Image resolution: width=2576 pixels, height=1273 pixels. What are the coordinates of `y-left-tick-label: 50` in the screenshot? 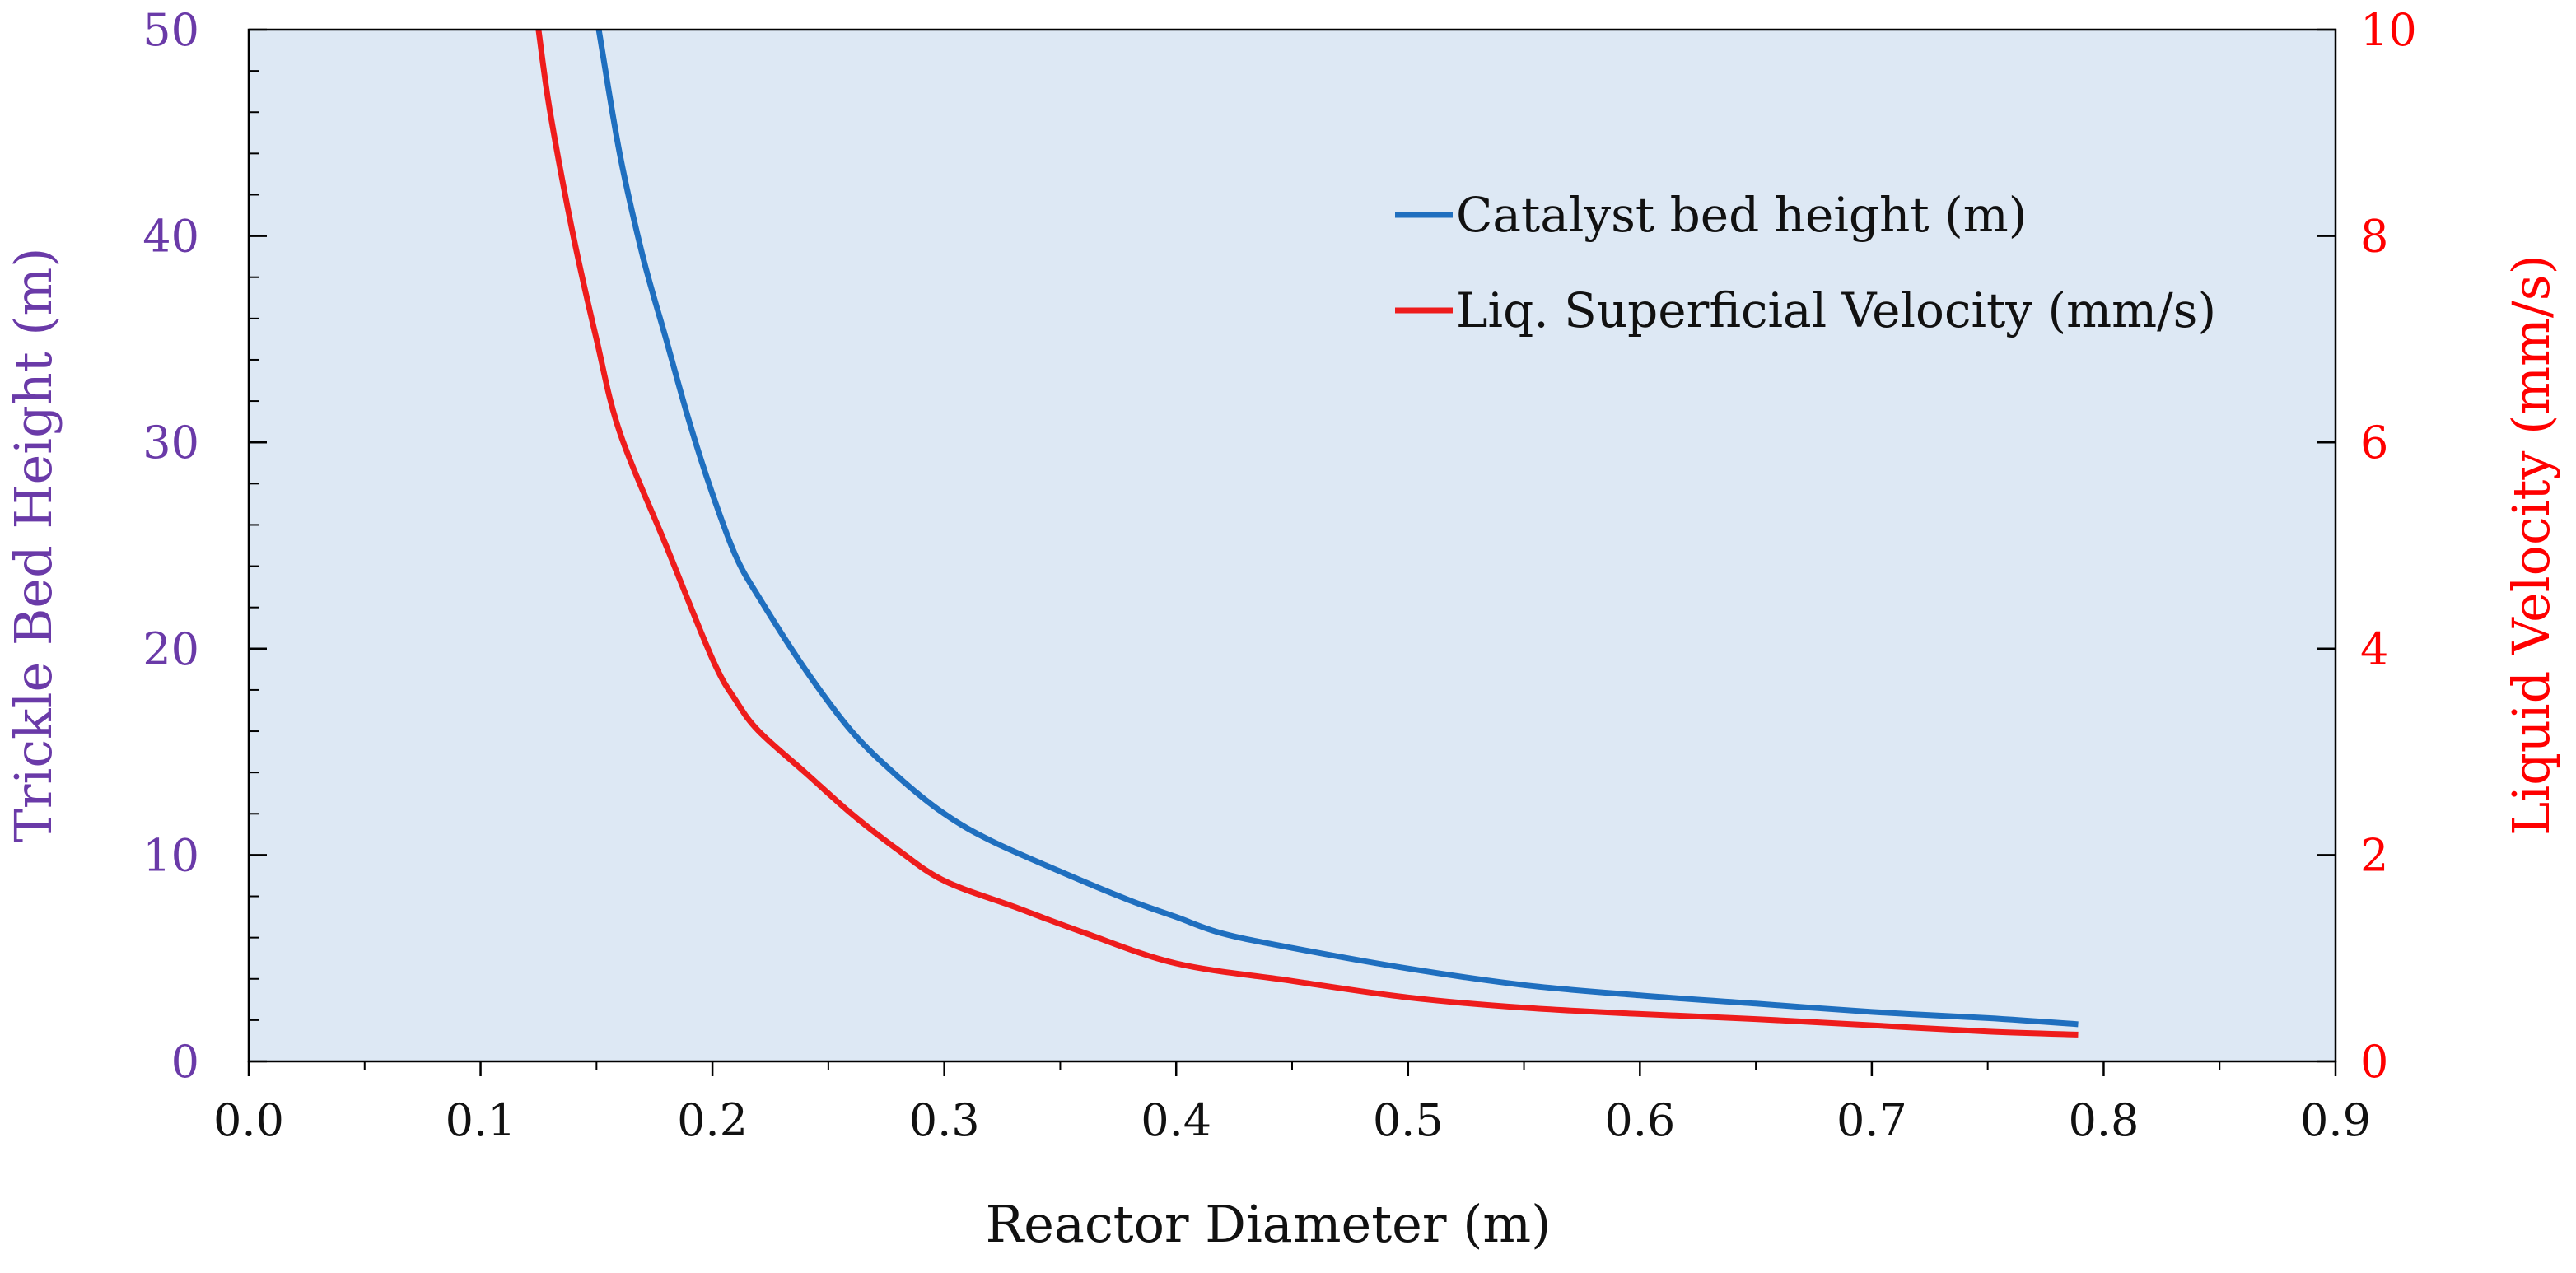 It's located at (170, 30).